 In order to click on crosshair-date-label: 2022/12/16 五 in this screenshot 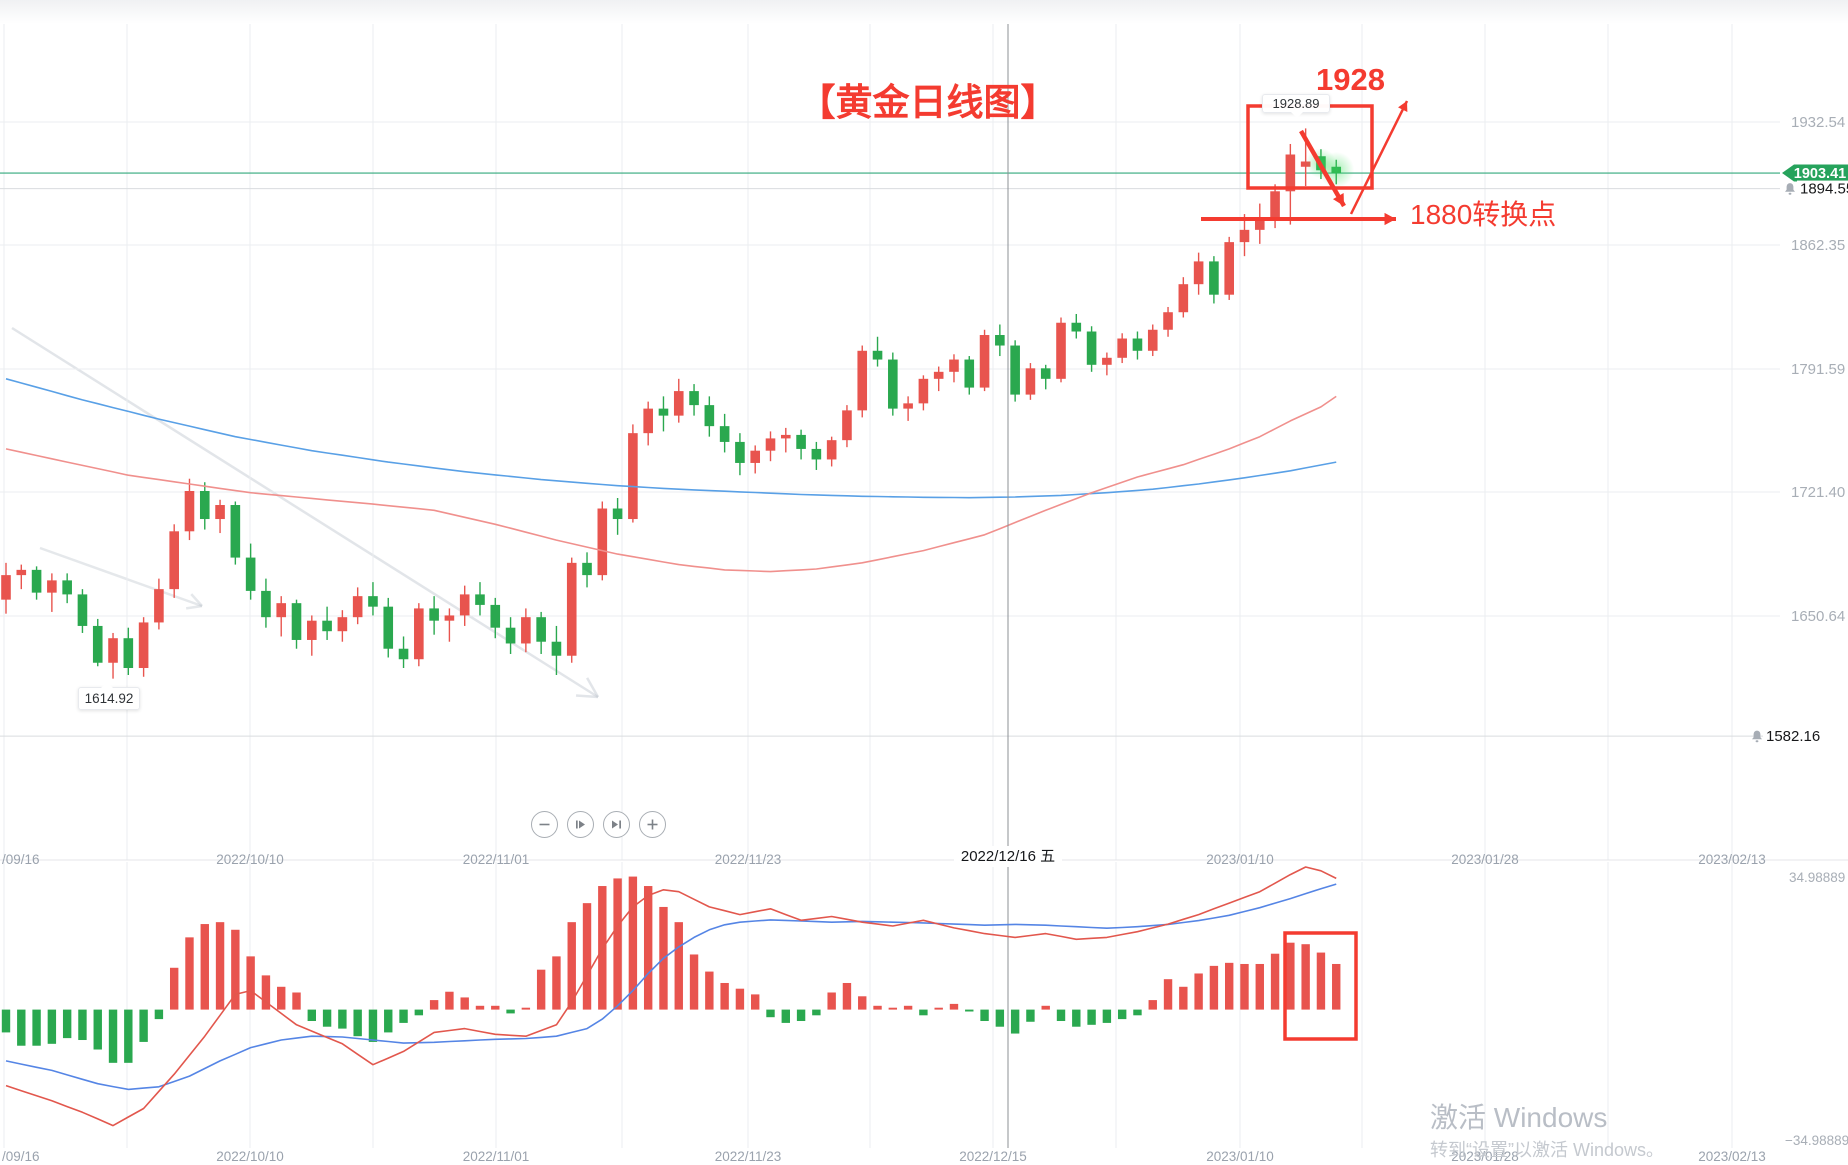, I will do `click(1008, 856)`.